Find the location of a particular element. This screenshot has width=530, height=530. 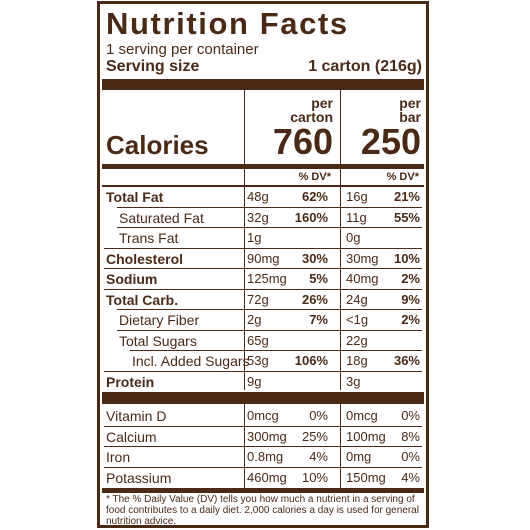

dv-carton: 62% is located at coordinates (314, 196).